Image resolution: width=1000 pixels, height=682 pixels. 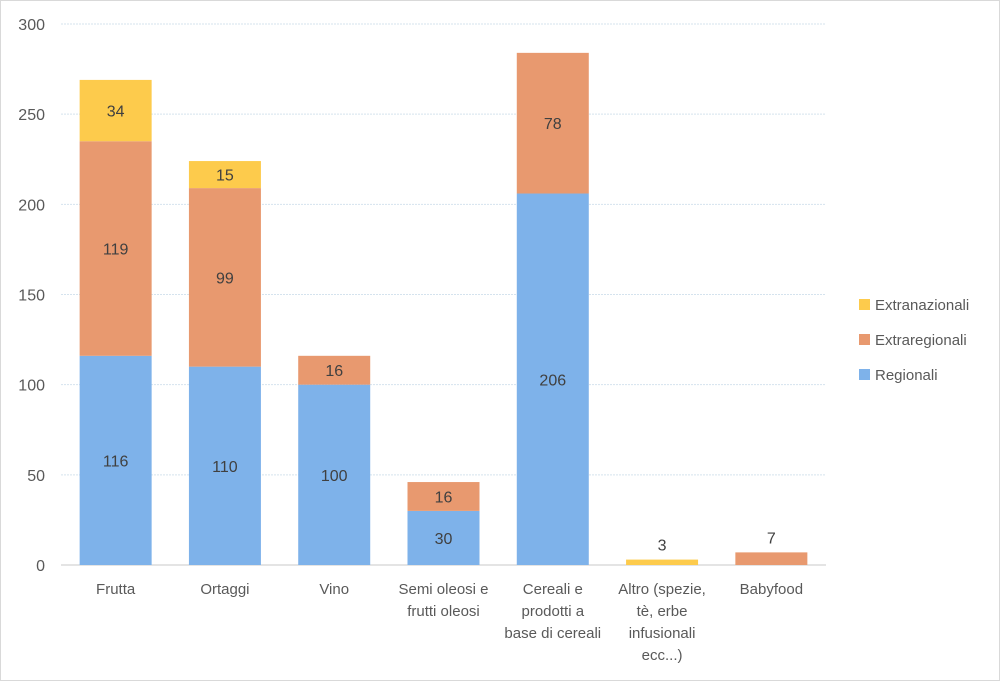 What do you see at coordinates (31, 386) in the screenshot?
I see `y-tick-label: 100` at bounding box center [31, 386].